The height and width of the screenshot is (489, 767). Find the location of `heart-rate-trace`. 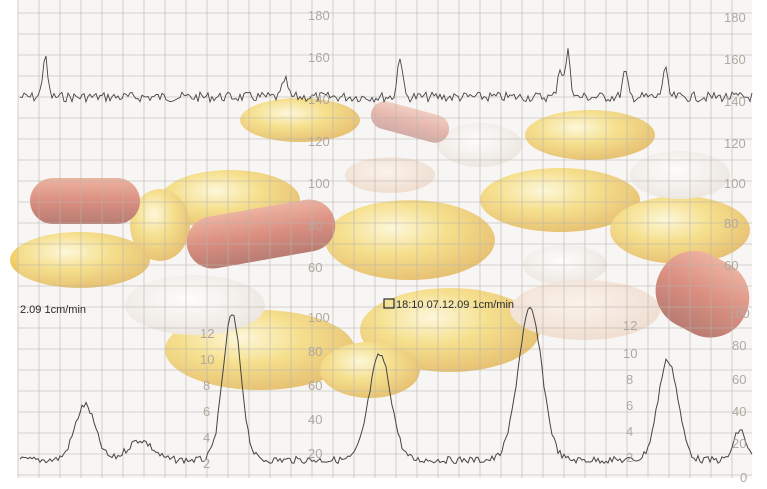

heart-rate-trace is located at coordinates (386, 76).